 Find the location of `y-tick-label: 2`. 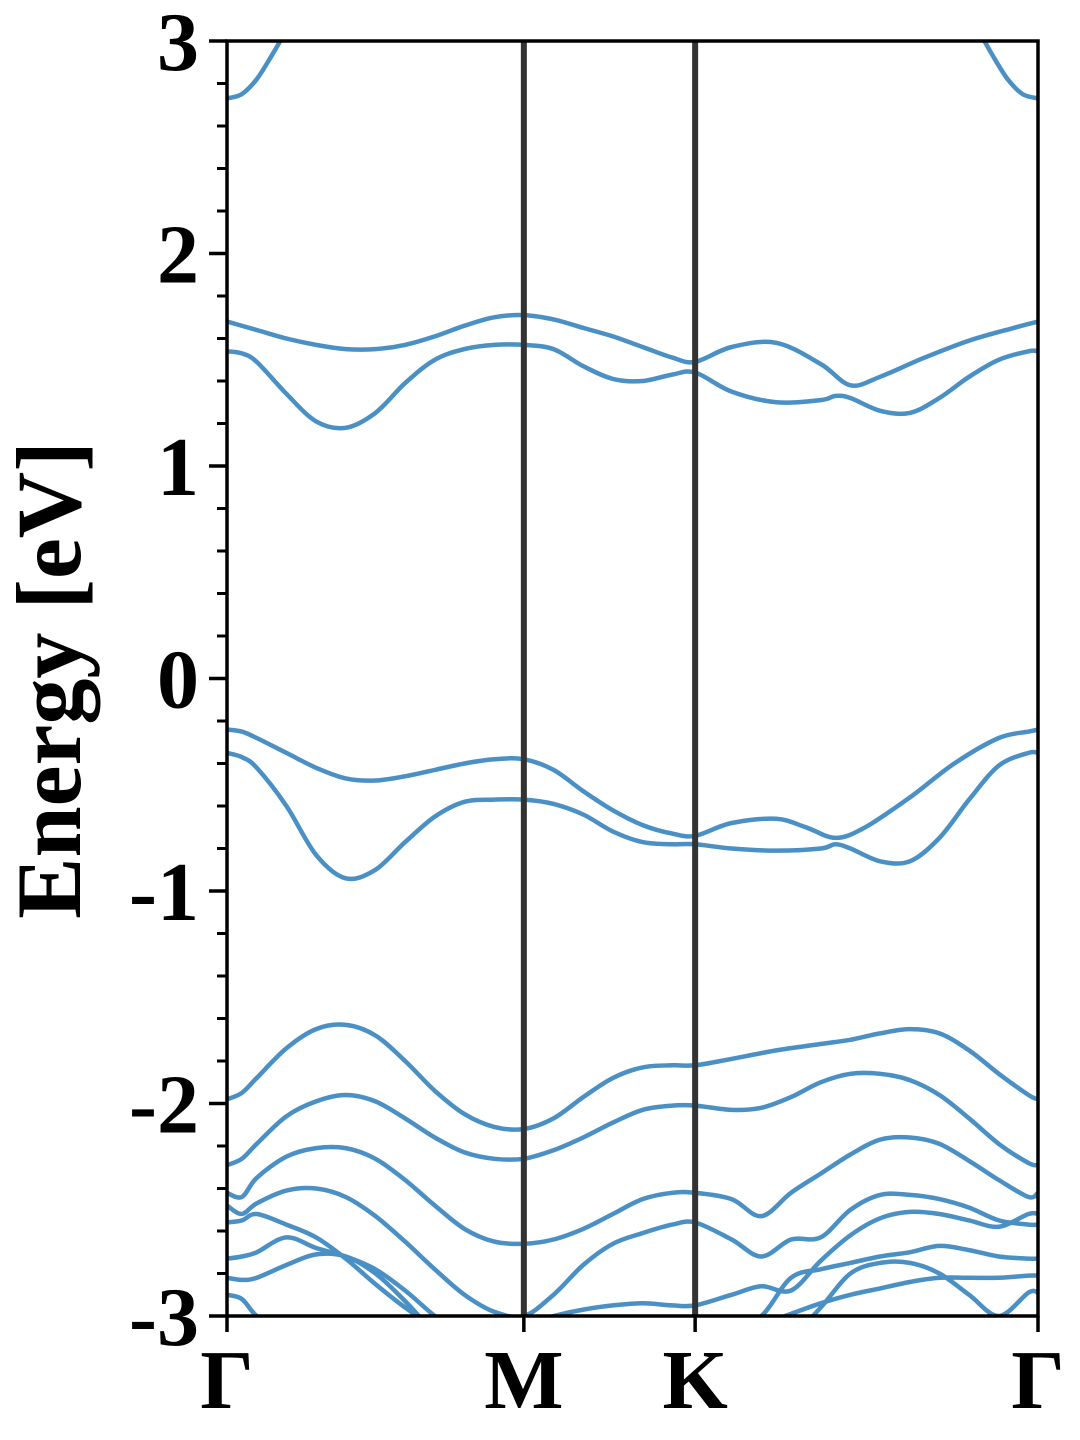

y-tick-label: 2 is located at coordinates (178, 255).